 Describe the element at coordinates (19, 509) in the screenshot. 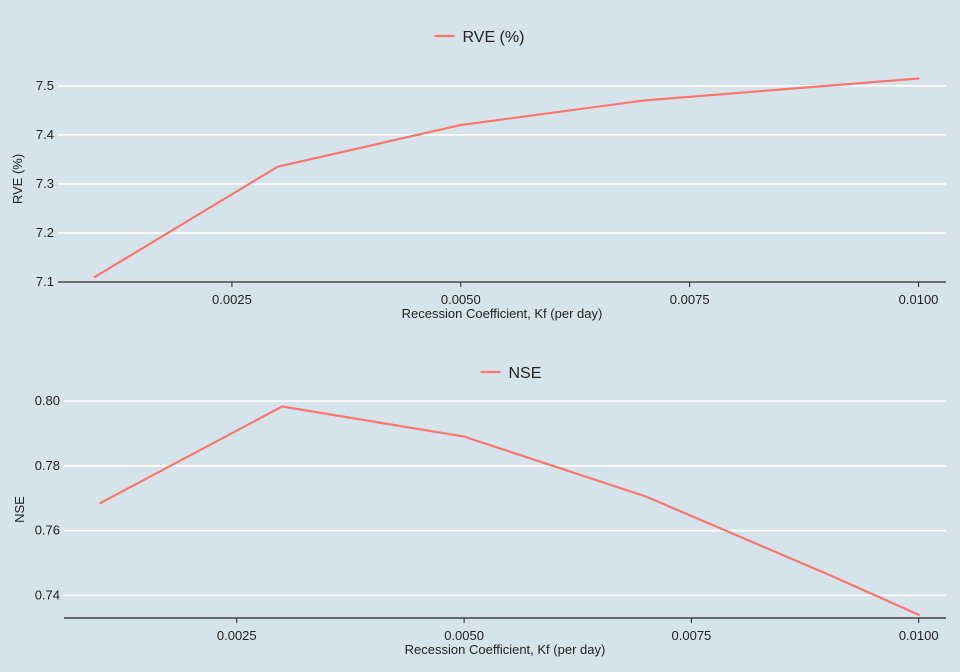

I see `y-axis-title: NSE` at that location.